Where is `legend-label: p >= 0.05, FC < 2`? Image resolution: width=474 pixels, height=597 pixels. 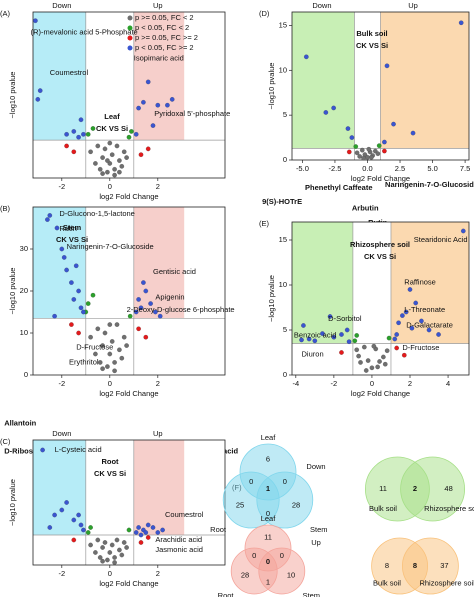 legend-label: p >= 0.05, FC < 2 is located at coordinates (164, 17).